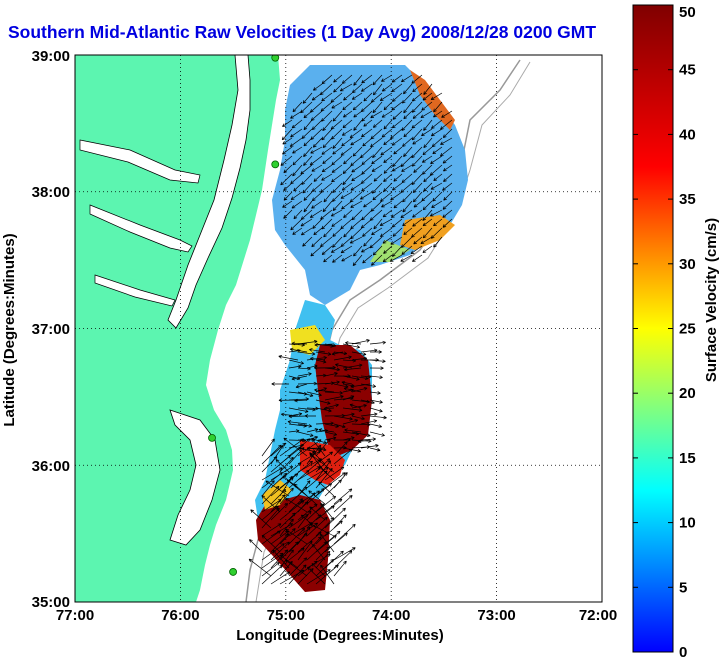  Describe the element at coordinates (340, 635) in the screenshot. I see `x-axis-label: Longitude (Degrees:Minutes)` at that location.